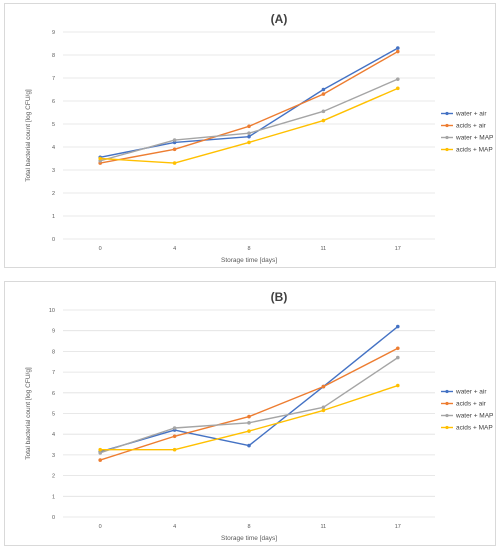 The height and width of the screenshot is (550, 501). Describe the element at coordinates (28, 135) in the screenshot. I see `chart-a-y-axis-title: Total bacterial count [log CFU/g]` at that location.